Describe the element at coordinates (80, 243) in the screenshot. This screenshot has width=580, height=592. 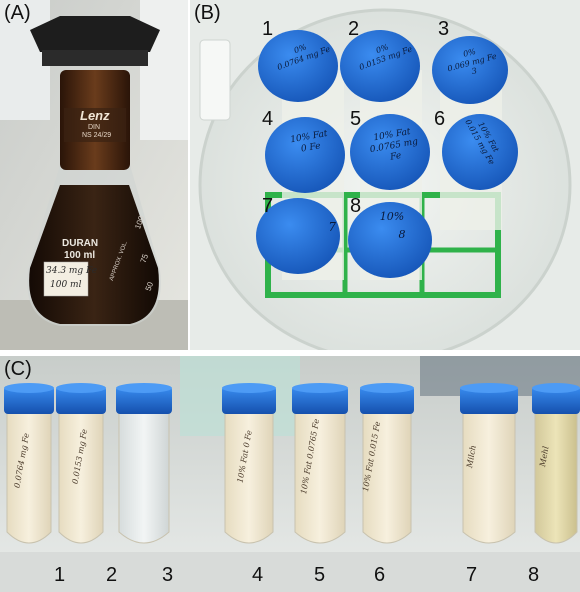
I see `flask-glass-text: DURAN` at that location.